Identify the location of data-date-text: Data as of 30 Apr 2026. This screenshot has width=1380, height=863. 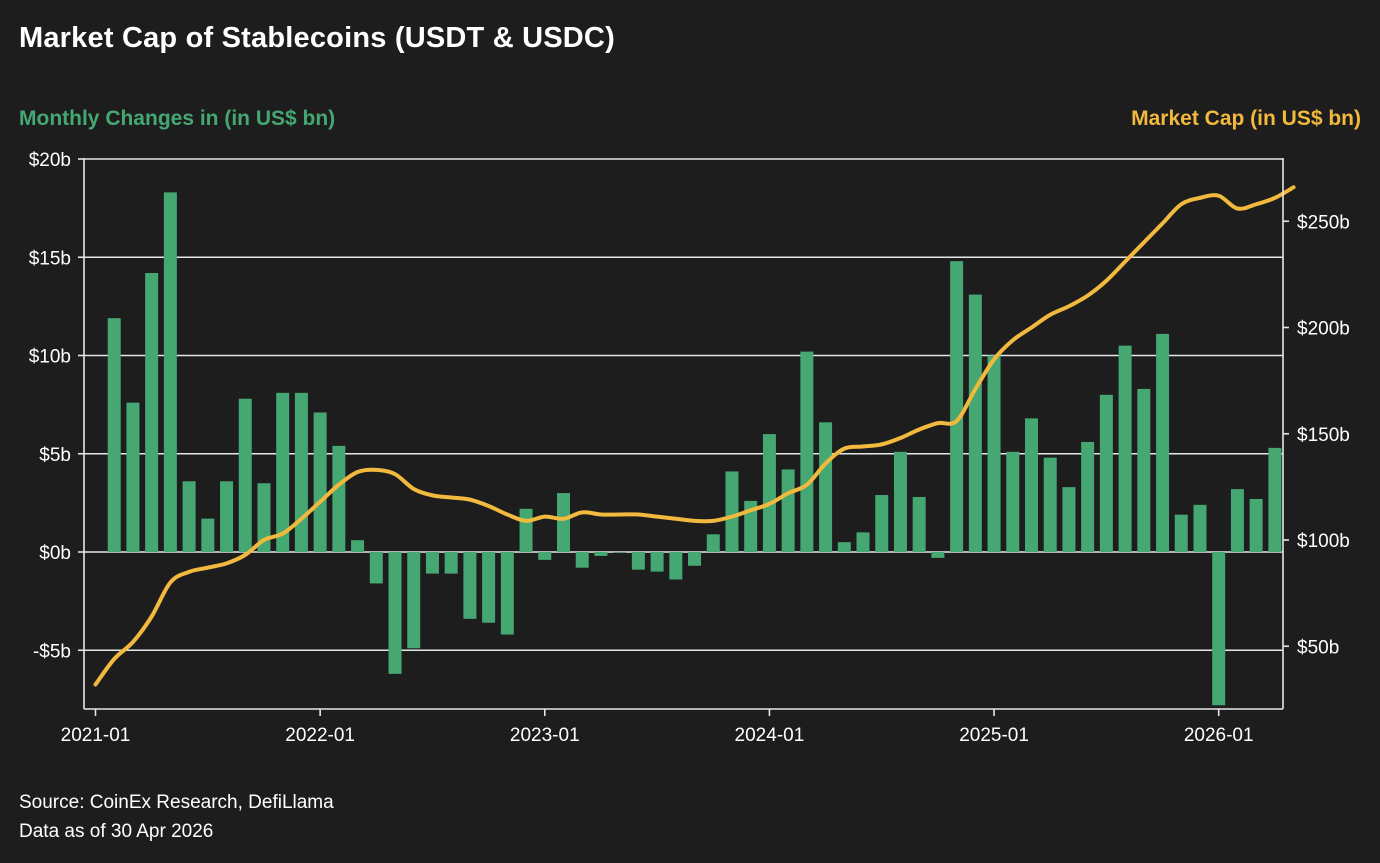
(116, 831).